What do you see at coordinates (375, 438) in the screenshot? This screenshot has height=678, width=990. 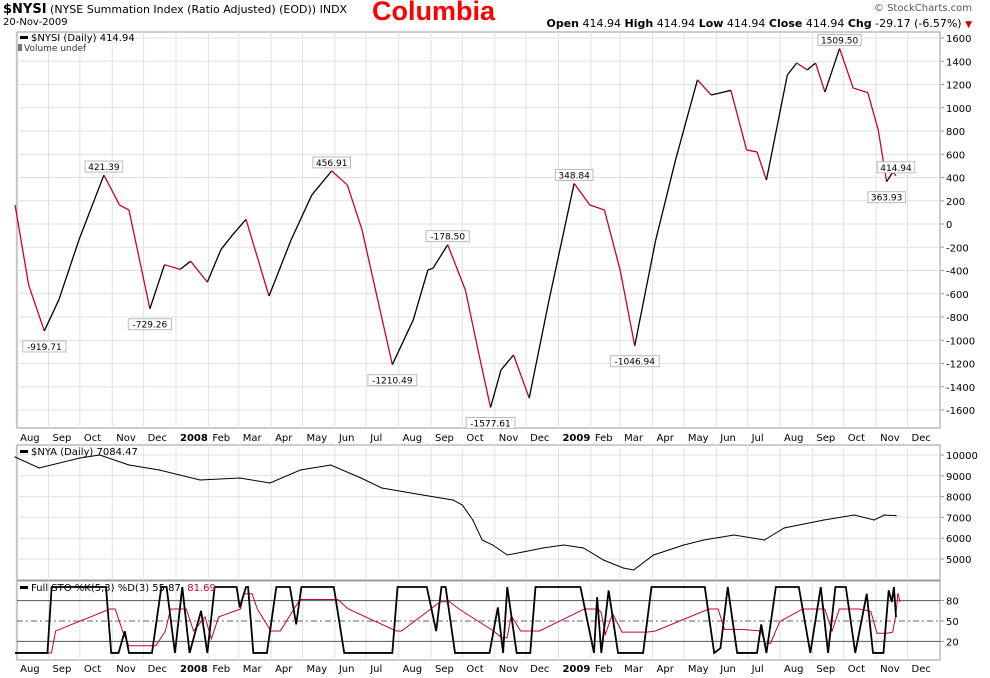 I see `x-tick-label: Jul` at bounding box center [375, 438].